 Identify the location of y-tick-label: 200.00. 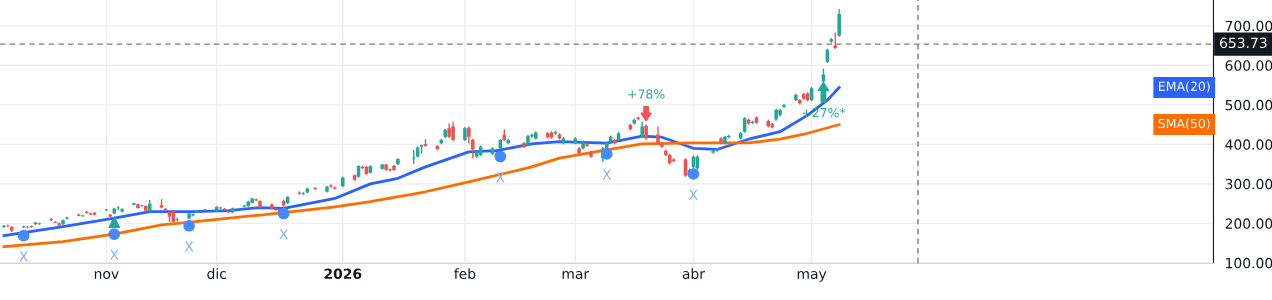
(1248, 223).